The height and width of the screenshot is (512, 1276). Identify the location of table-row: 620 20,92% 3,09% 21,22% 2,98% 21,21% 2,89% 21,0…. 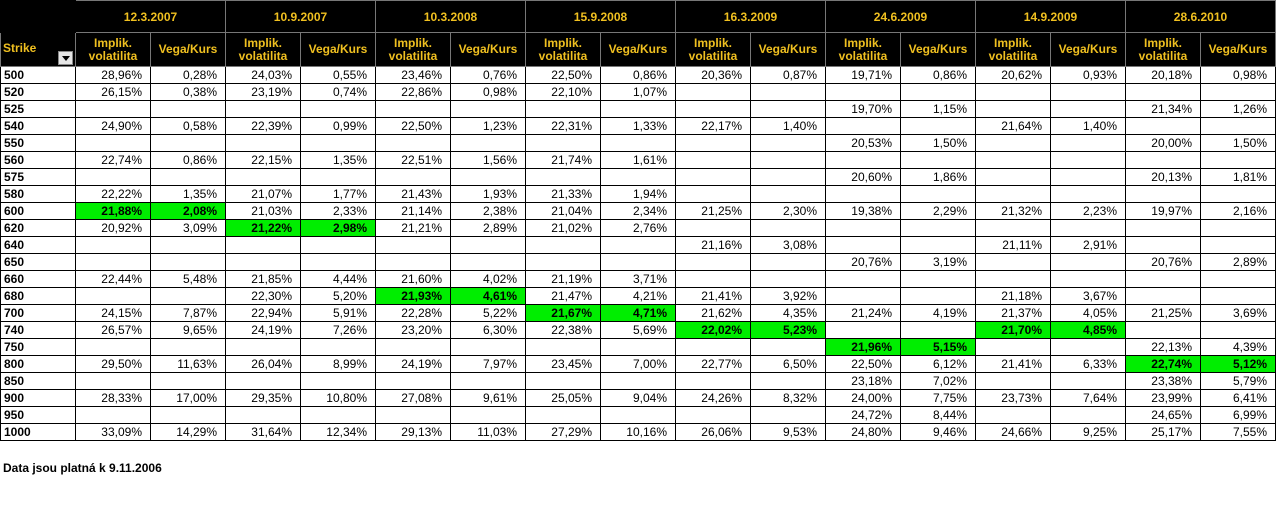
(638, 228).